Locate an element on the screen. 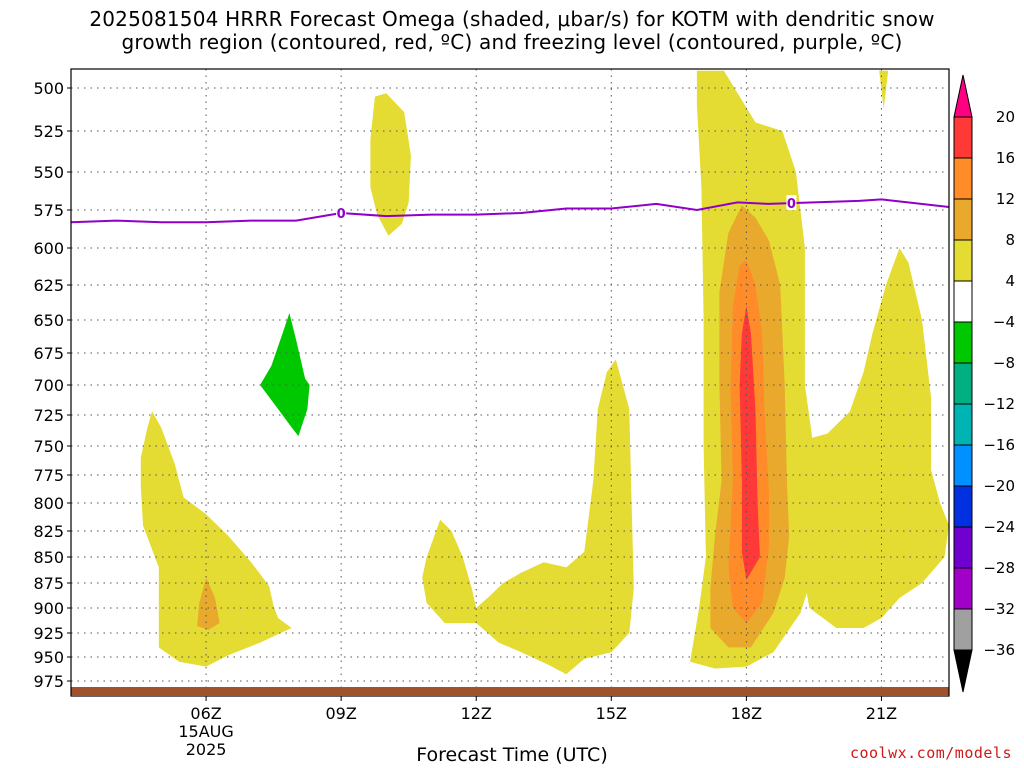 This screenshot has width=1024, height=768. x-axis-title: Forecast Time (UTC) is located at coordinates (512, 755).